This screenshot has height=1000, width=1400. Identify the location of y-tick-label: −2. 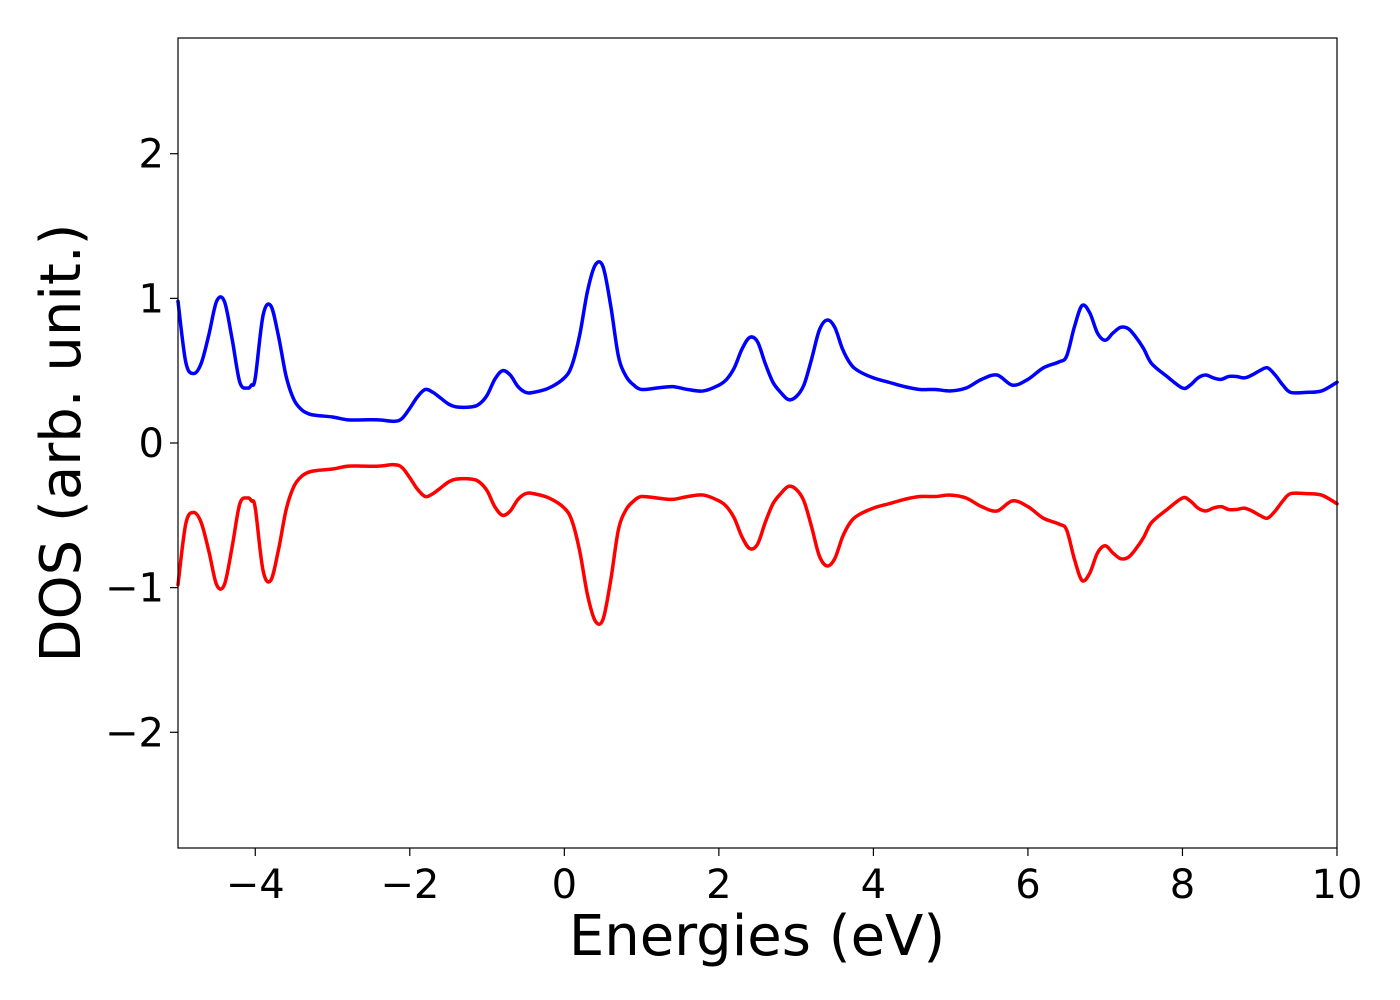
(134, 733).